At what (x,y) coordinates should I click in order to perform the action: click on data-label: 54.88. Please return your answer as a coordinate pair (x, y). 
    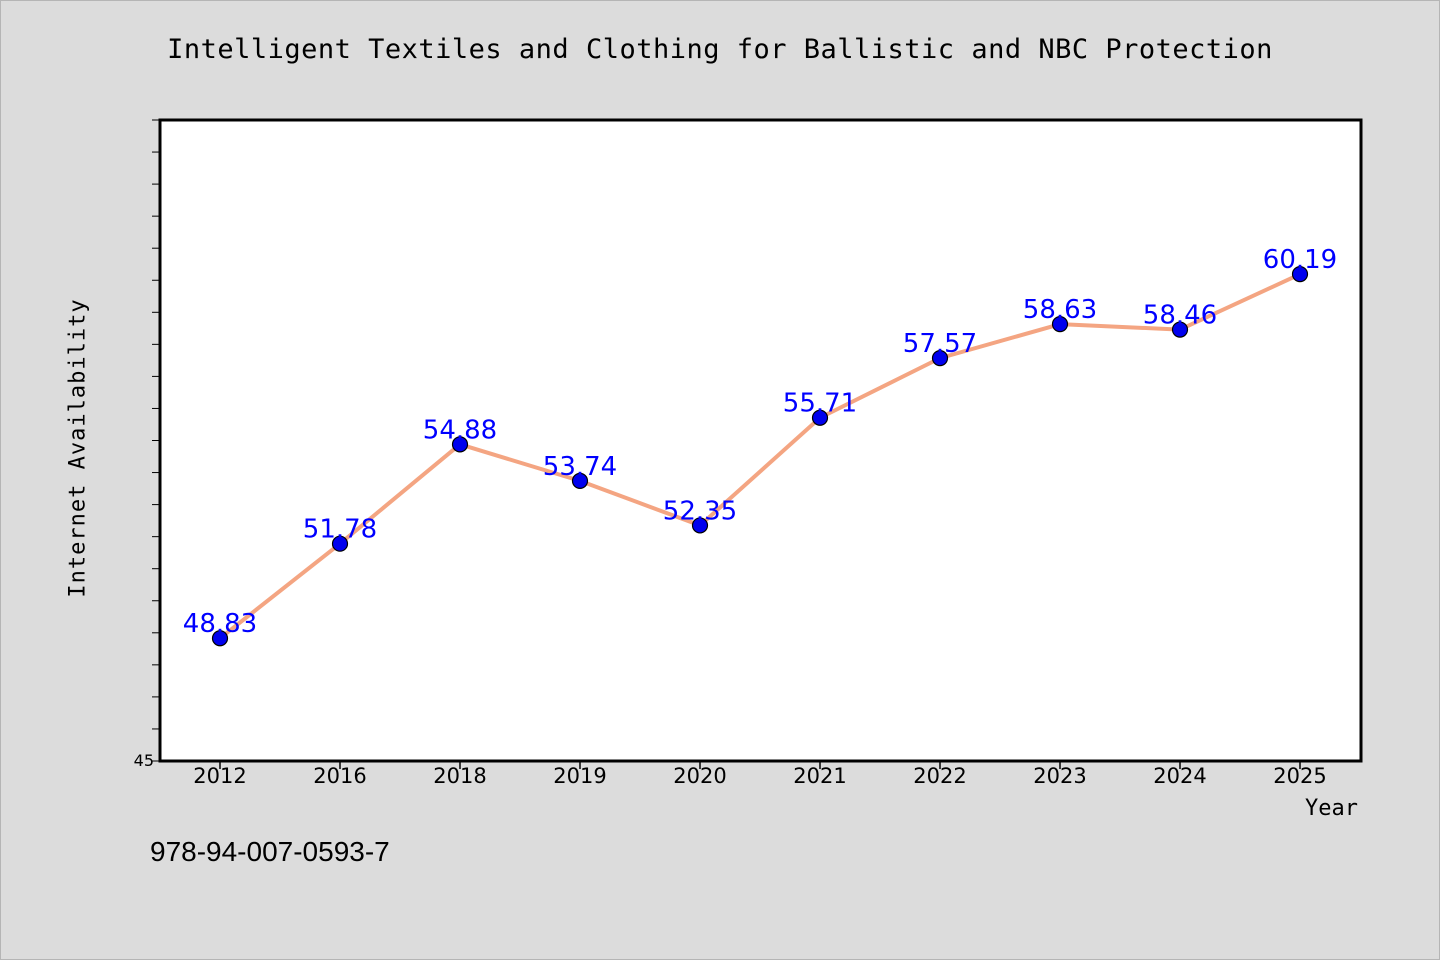
    Looking at the image, I should click on (460, 430).